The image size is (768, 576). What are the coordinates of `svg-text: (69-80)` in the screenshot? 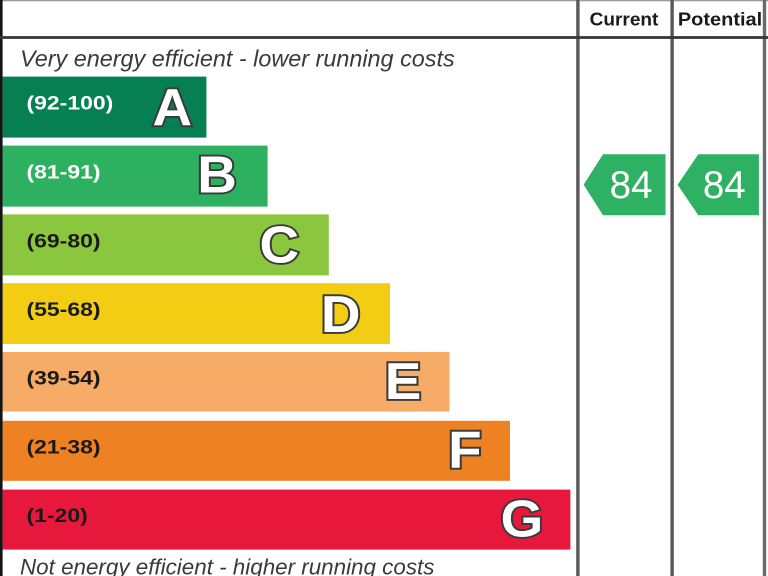 It's located at (64, 241).